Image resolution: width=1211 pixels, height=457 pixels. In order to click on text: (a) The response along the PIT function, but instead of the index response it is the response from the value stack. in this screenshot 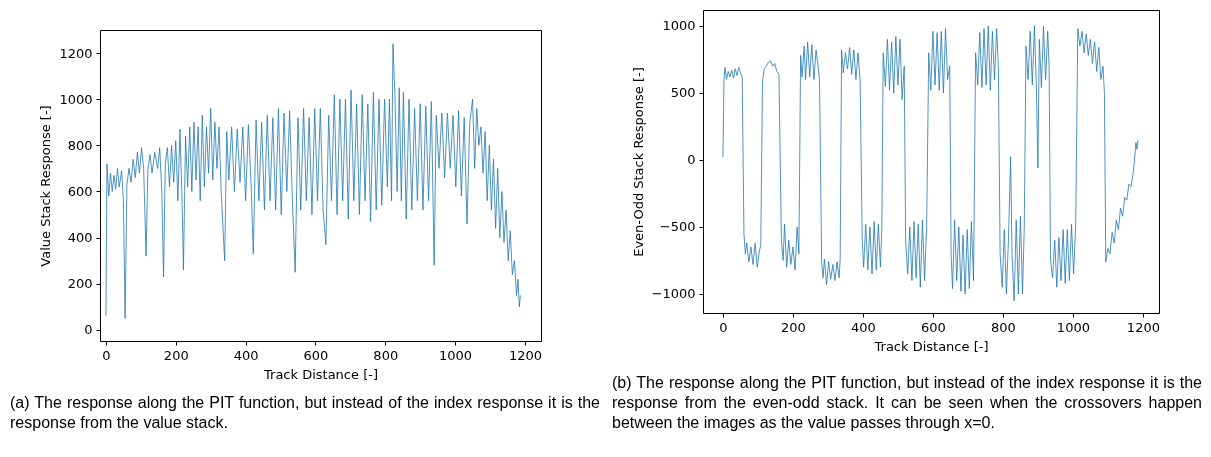, I will do `click(305, 413)`.